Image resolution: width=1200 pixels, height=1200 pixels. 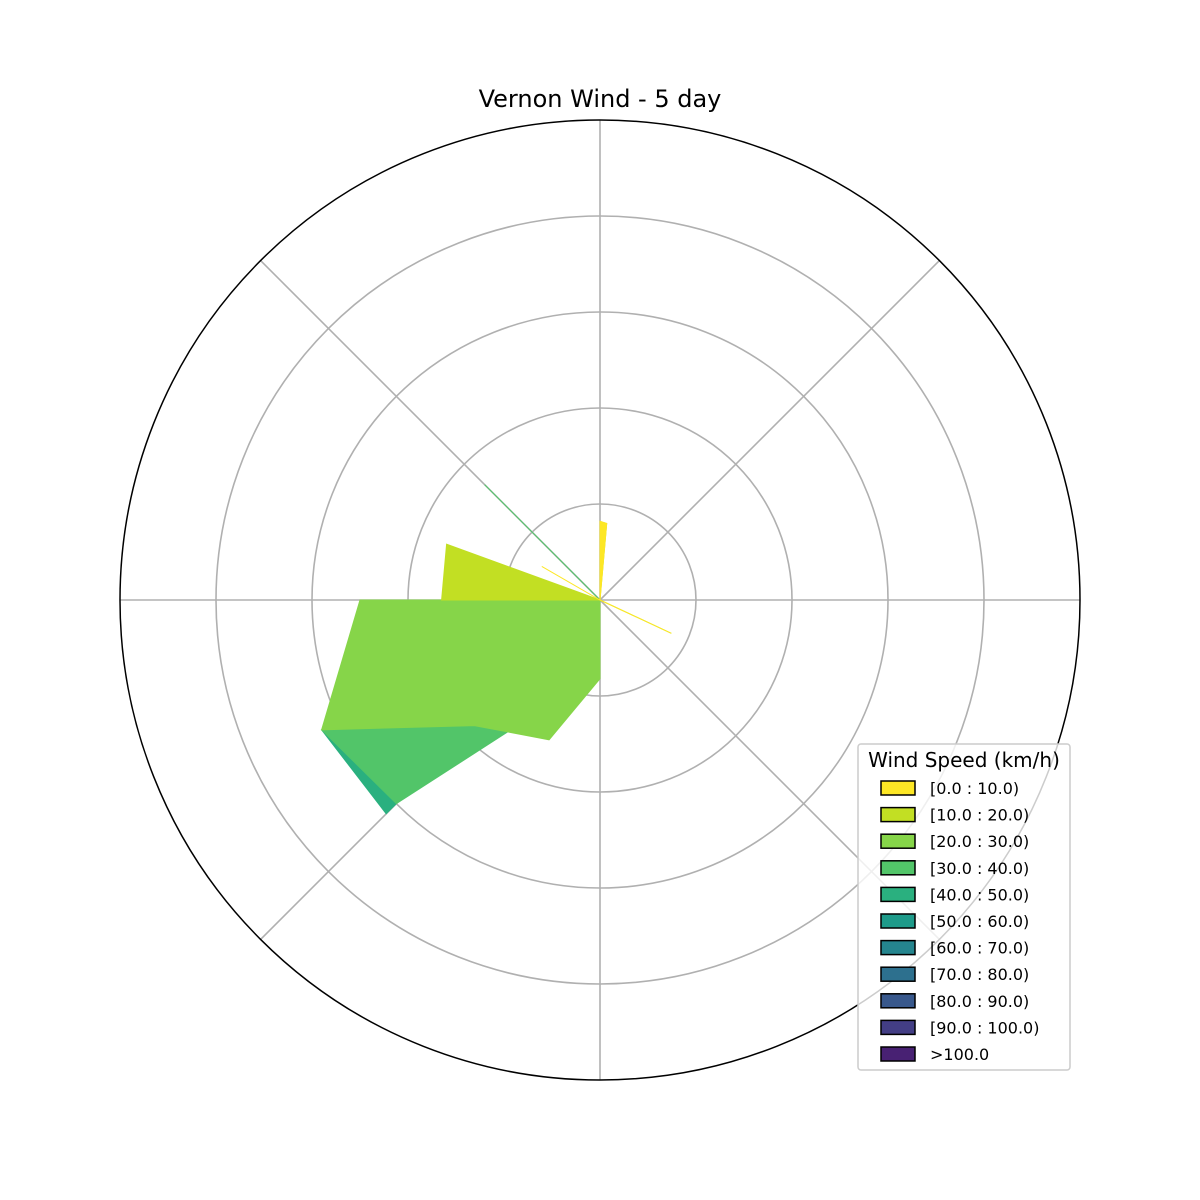 What do you see at coordinates (979, 815) in the screenshot?
I see `legend-label: [10.0 : 20.0)` at bounding box center [979, 815].